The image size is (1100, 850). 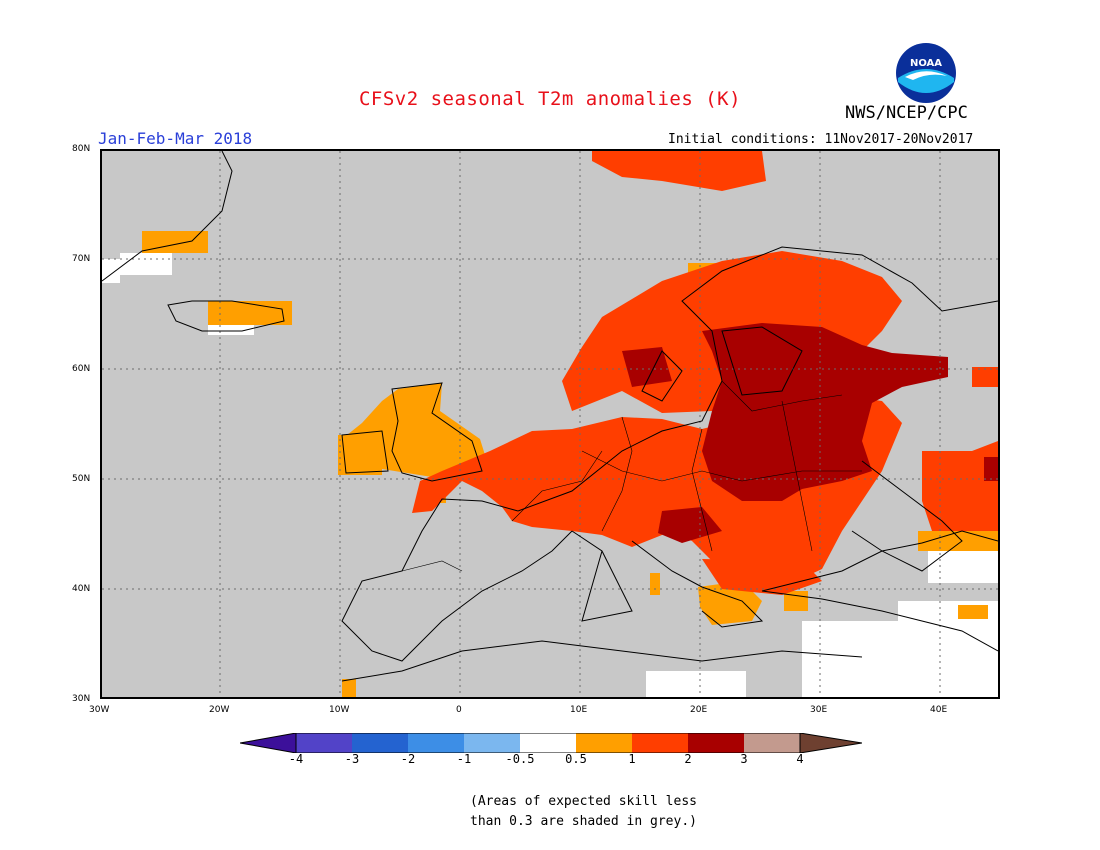 I want to click on lat-tick-label: 30N, so click(x=81, y=699).